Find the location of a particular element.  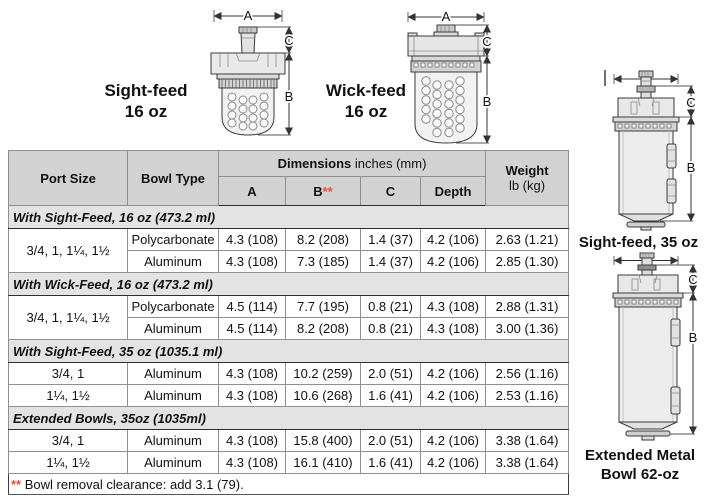

wick-feed-16oz-label-line1: Wick-feed is located at coordinates (366, 90).